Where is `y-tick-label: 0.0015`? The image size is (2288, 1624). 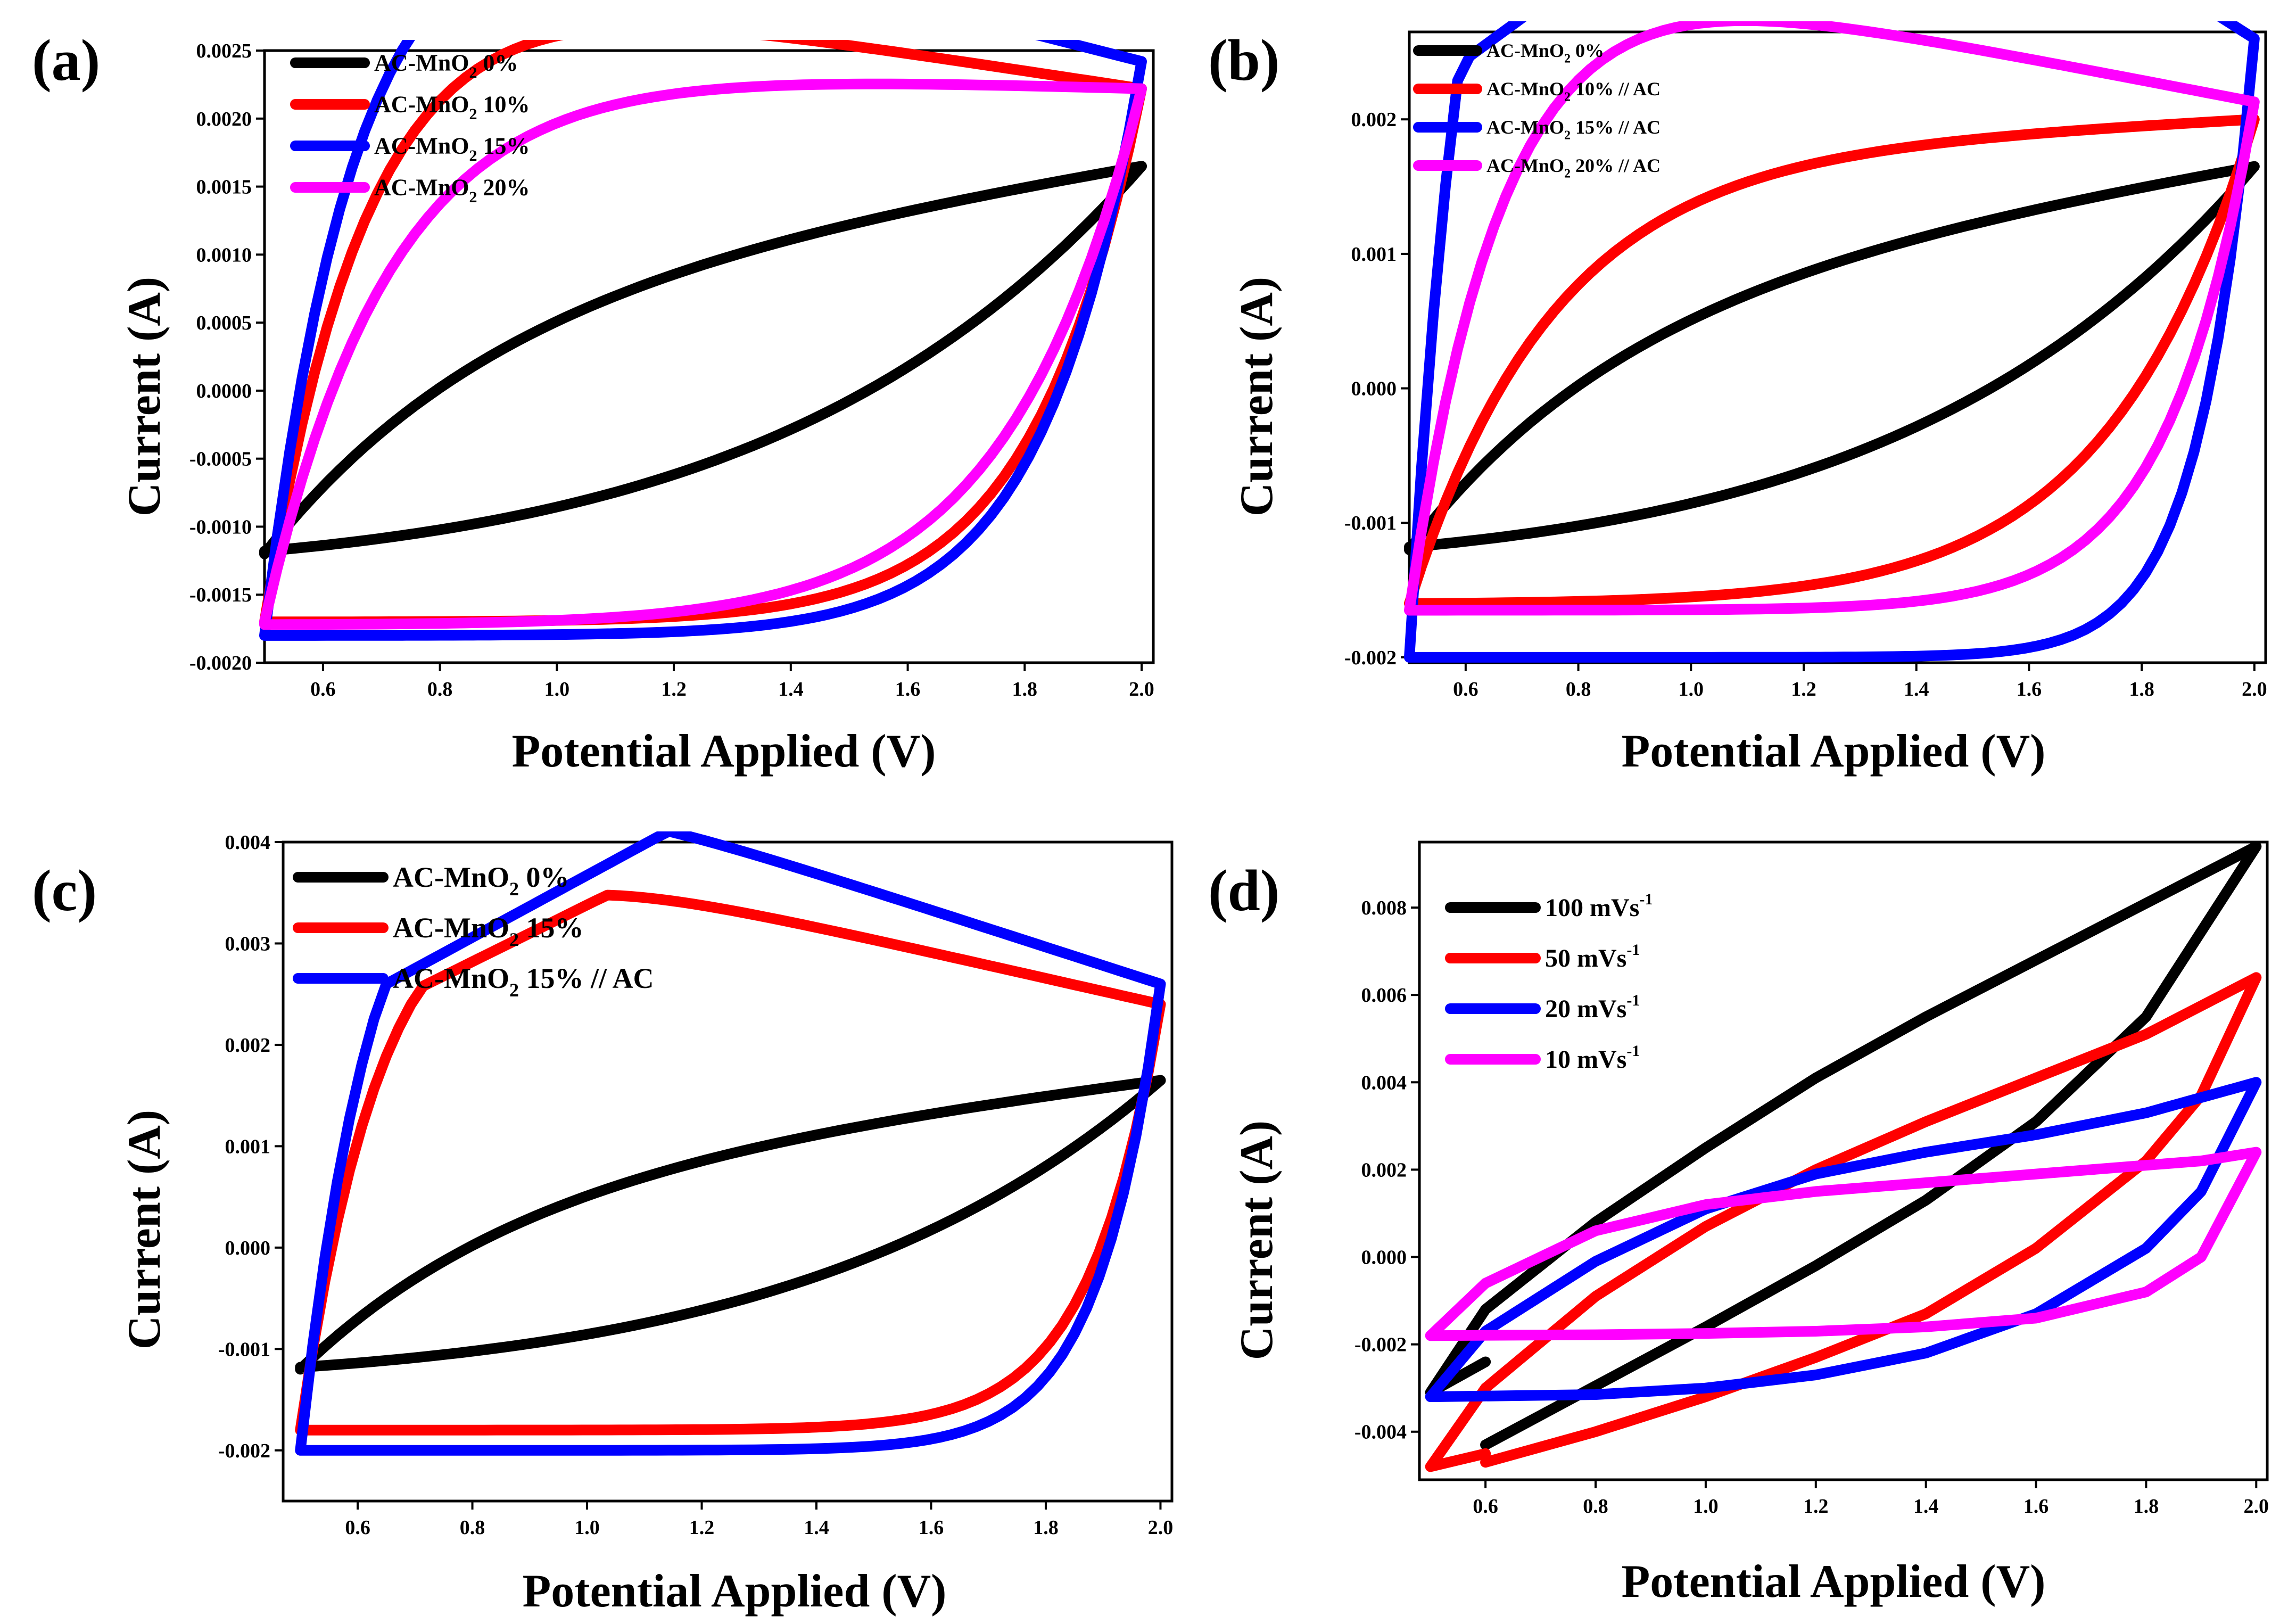
y-tick-label: 0.0015 is located at coordinates (224, 187).